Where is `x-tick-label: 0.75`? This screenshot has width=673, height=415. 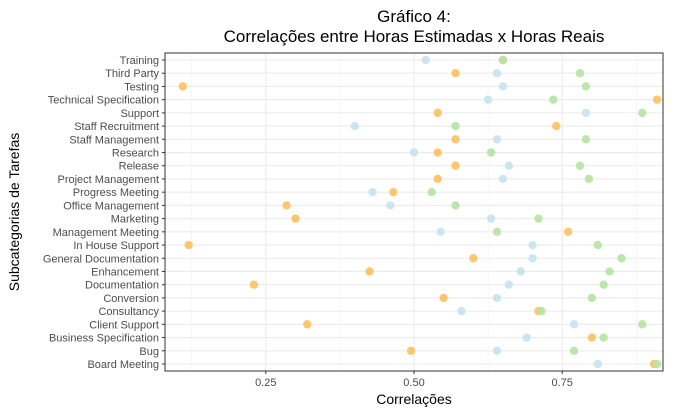 x-tick-label: 0.75 is located at coordinates (562, 383).